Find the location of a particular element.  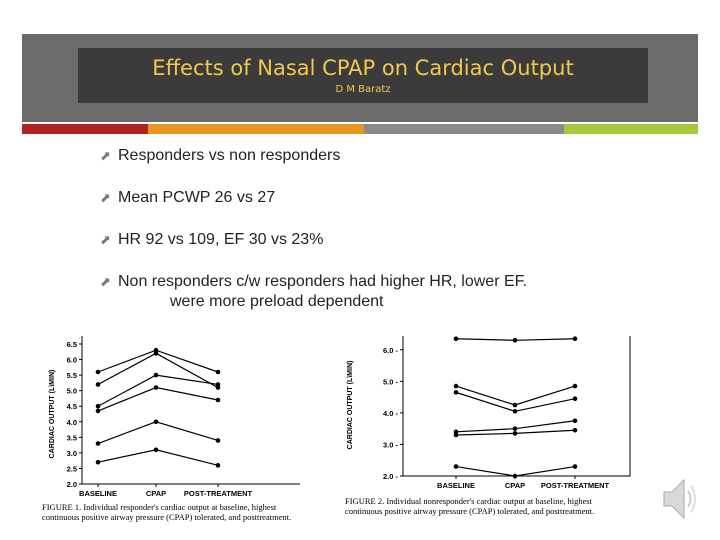

y-tick-label: 2.0 - is located at coordinates (391, 476).